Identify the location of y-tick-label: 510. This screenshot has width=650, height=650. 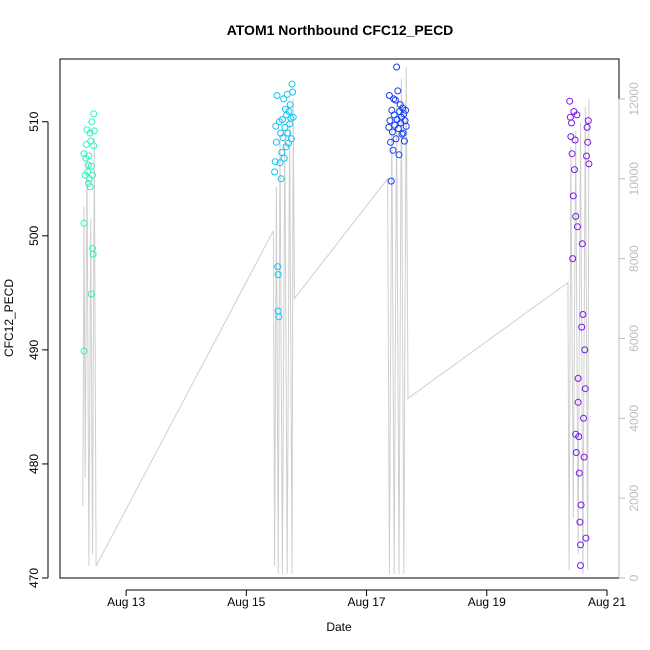
(34, 121).